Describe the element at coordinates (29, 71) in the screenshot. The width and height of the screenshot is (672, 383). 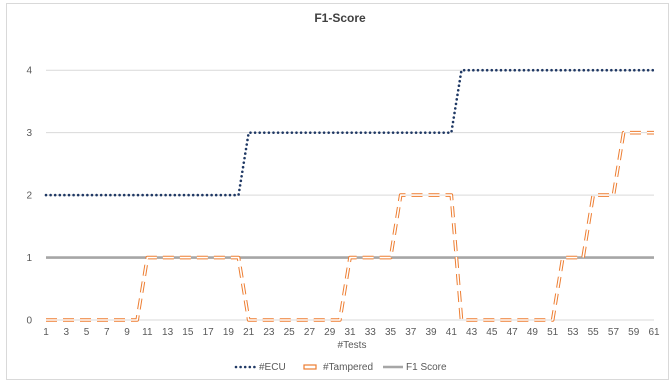
I see `y-tick-label: 4` at that location.